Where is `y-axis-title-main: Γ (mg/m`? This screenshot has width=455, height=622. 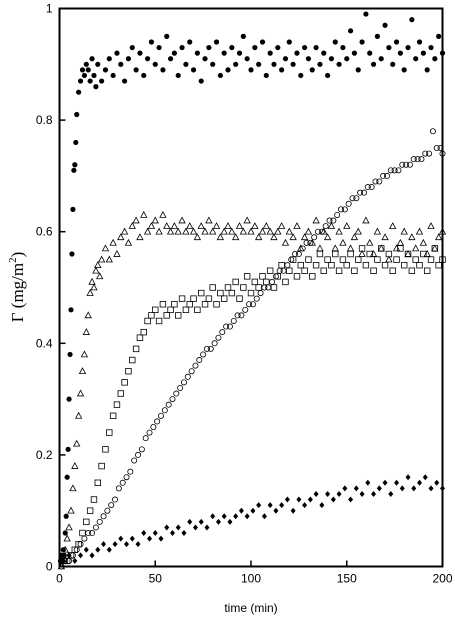
y-axis-title-main: Γ (mg/m is located at coordinates (17, 292).